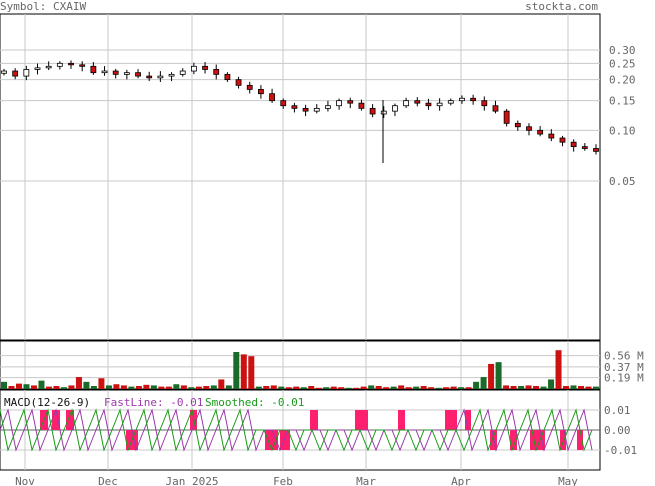  Describe the element at coordinates (43, 6) in the screenshot. I see `symbol-label: Symbol: CXAIW` at that location.